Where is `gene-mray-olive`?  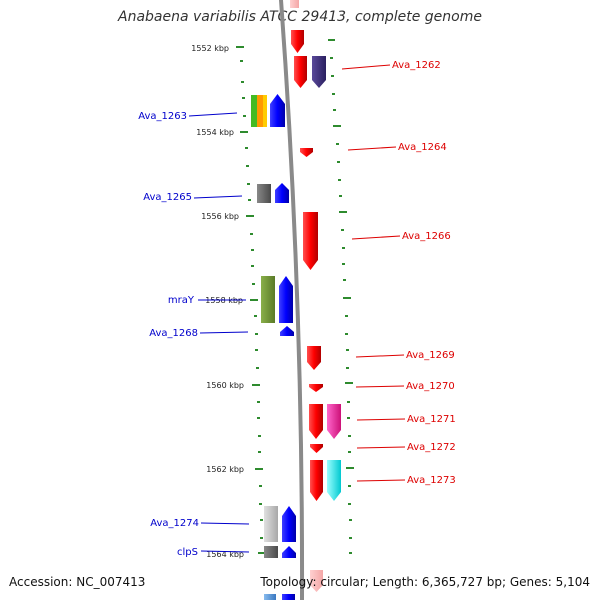 gene-mray-olive is located at coordinates (268, 299).